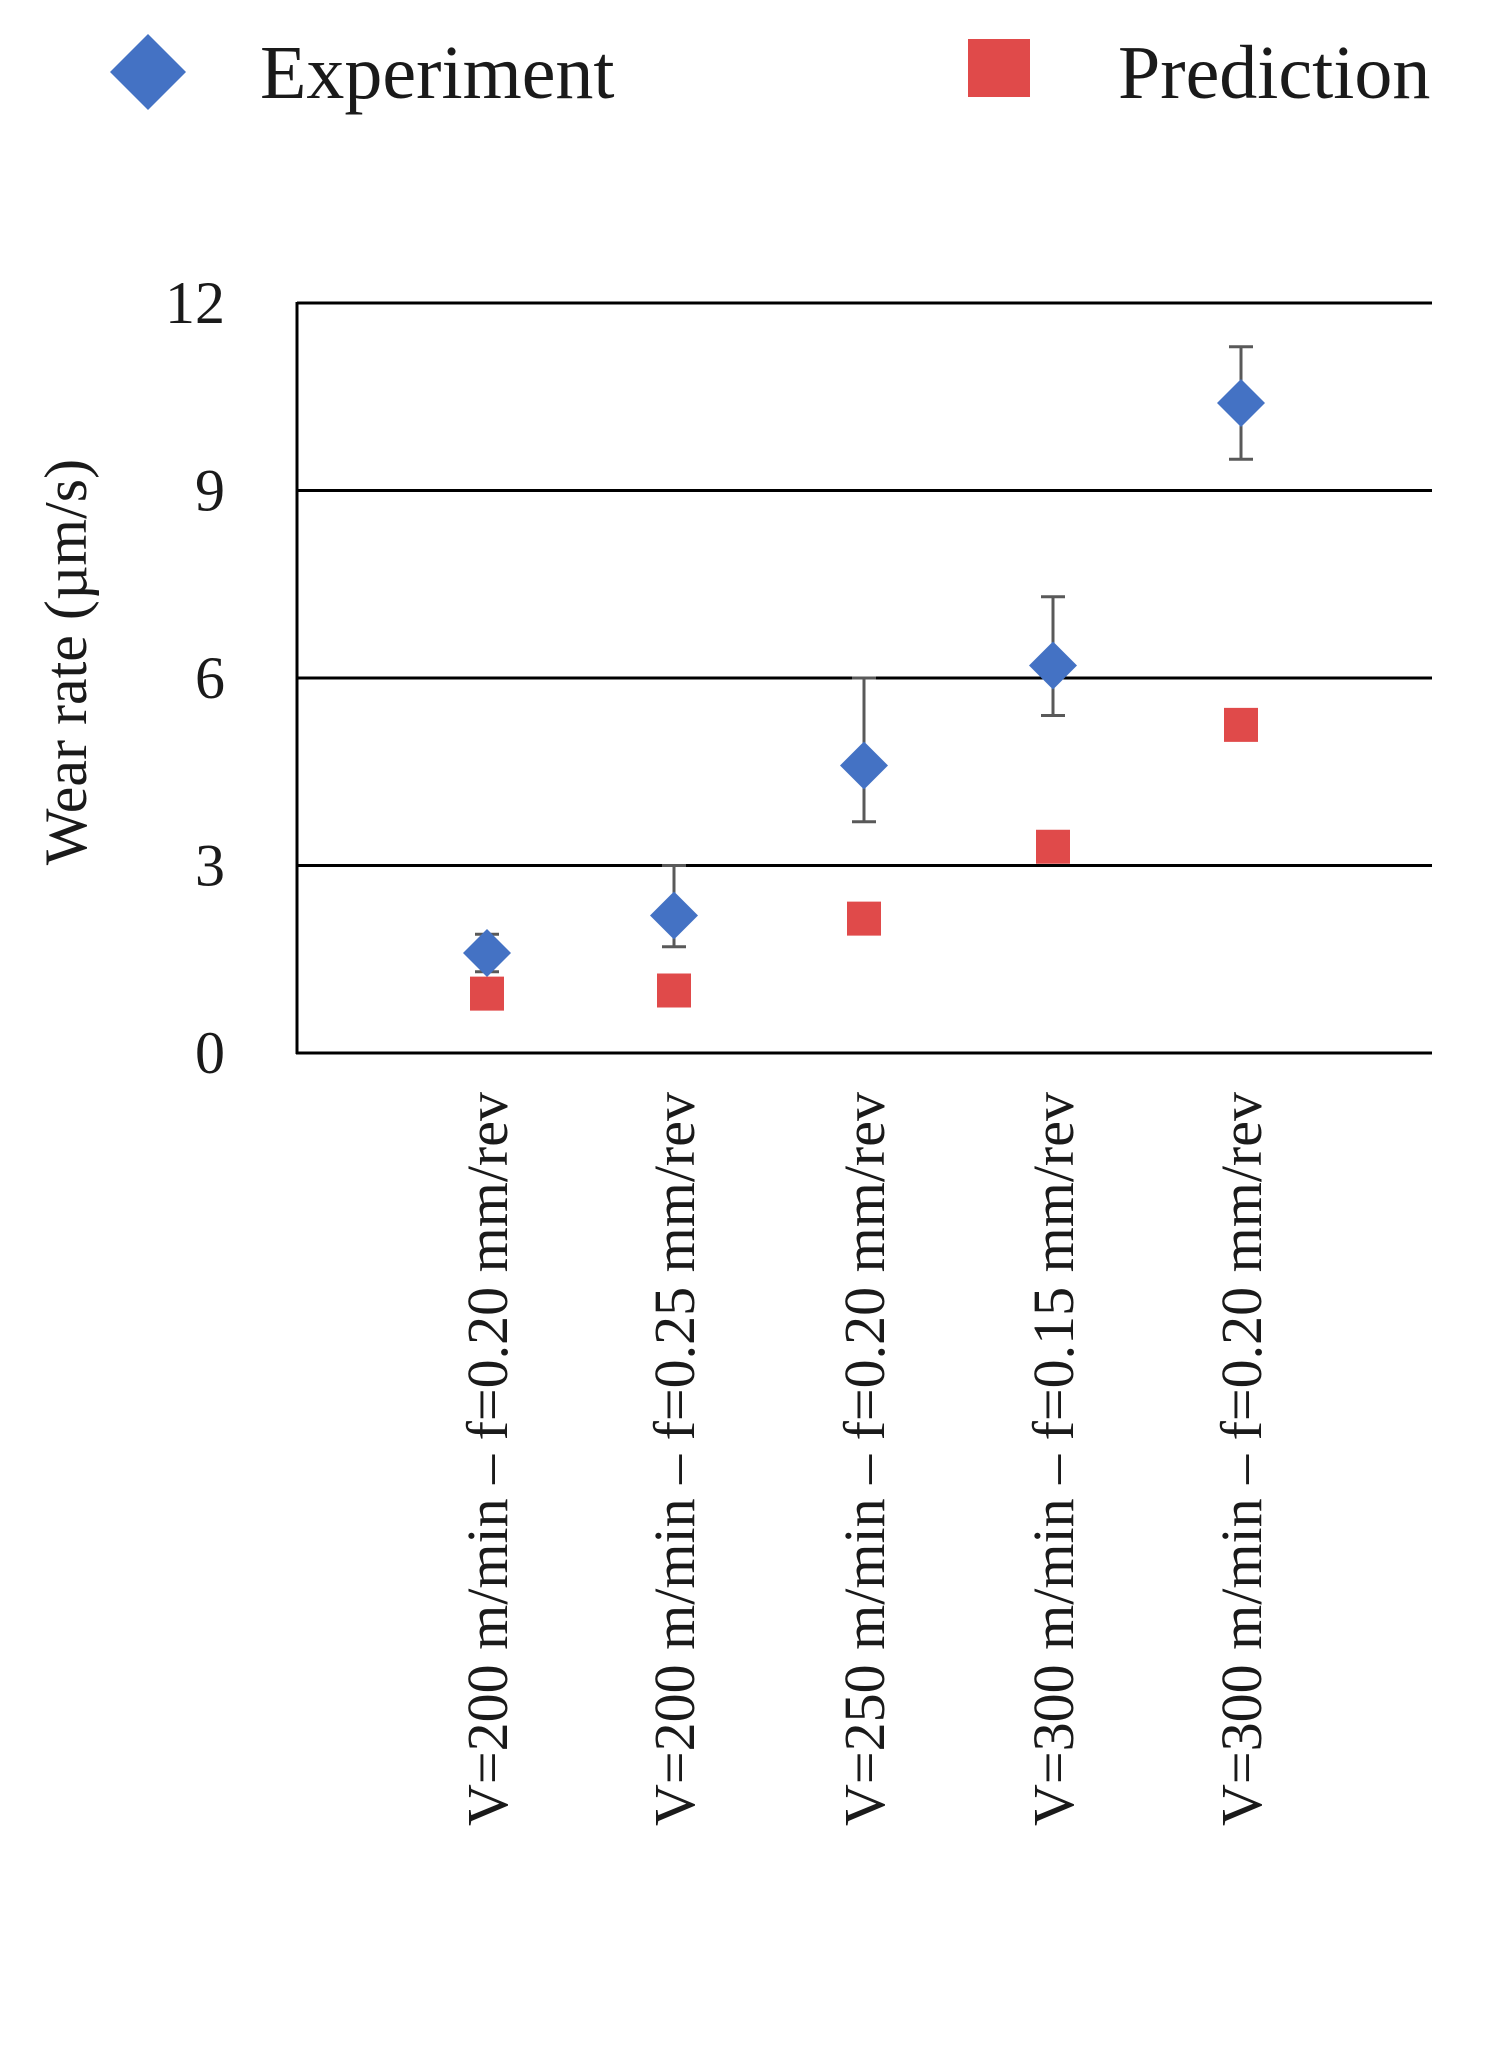 The width and height of the screenshot is (1509, 2066). Describe the element at coordinates (674, 1459) in the screenshot. I see `x-category-label: V=200 m/min – f=0.25 mm/rev` at that location.